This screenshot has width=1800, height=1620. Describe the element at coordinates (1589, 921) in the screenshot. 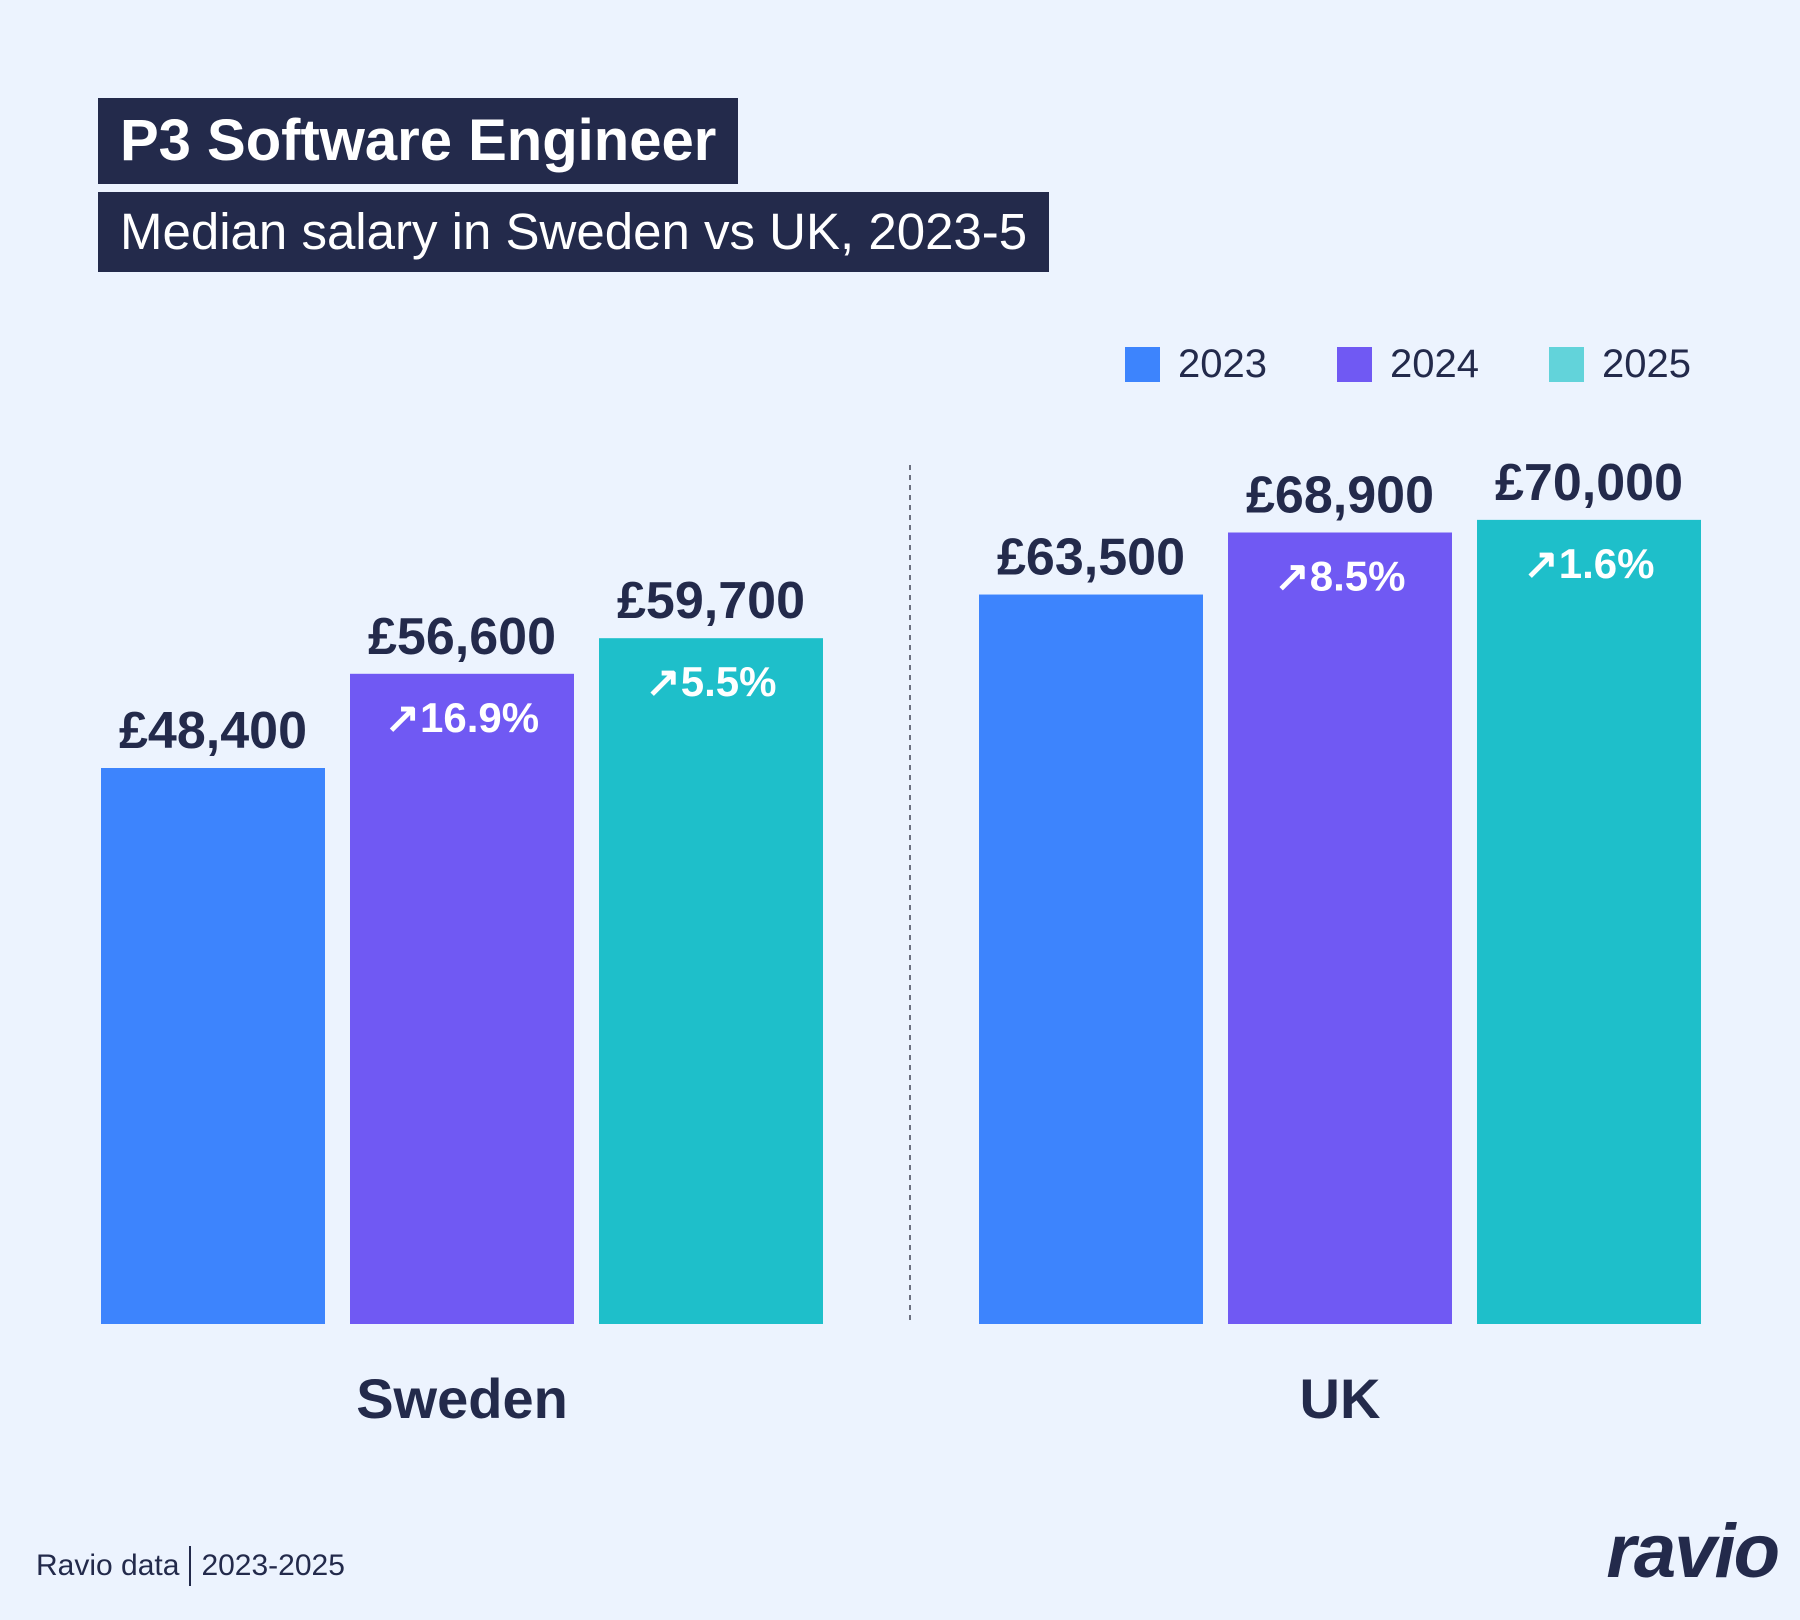

I see `bar-uk-2025` at that location.